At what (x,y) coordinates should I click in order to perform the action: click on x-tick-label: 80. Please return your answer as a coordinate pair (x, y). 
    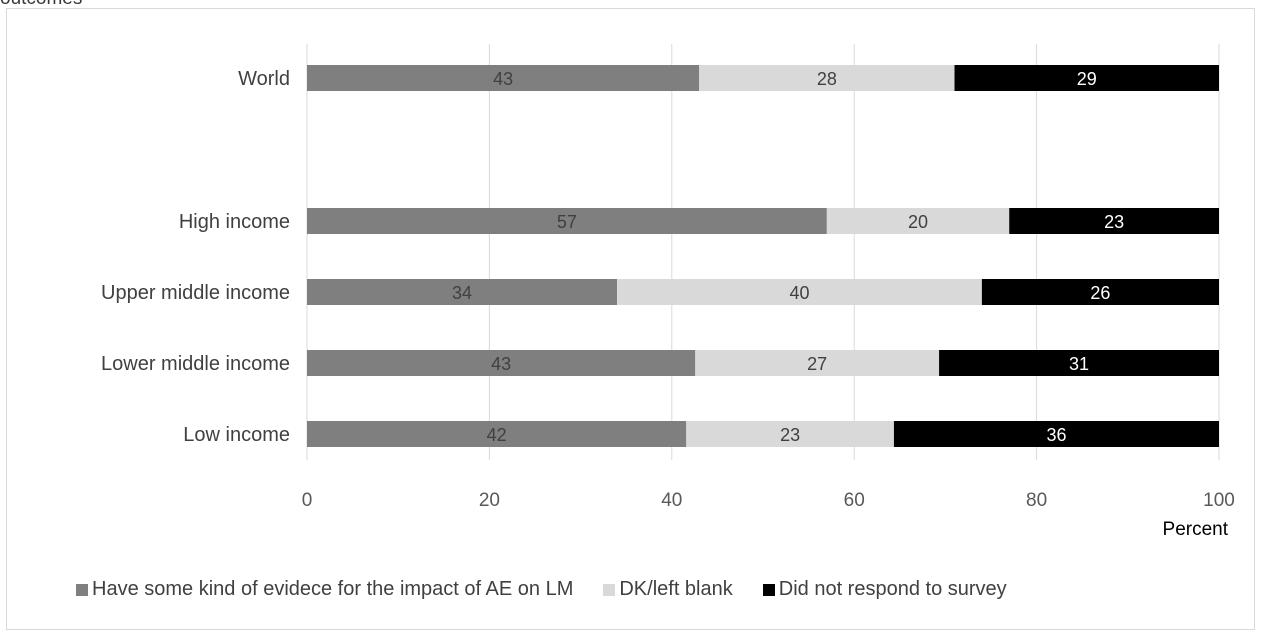
    Looking at the image, I should click on (1036, 500).